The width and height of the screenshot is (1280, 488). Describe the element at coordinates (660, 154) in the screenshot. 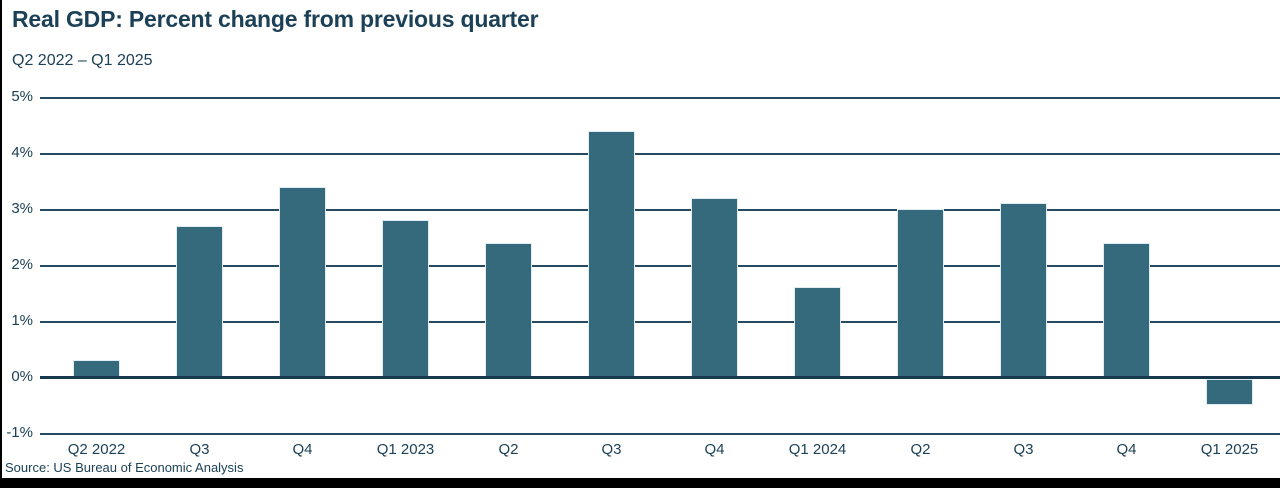

I see `gridline-4pct` at that location.